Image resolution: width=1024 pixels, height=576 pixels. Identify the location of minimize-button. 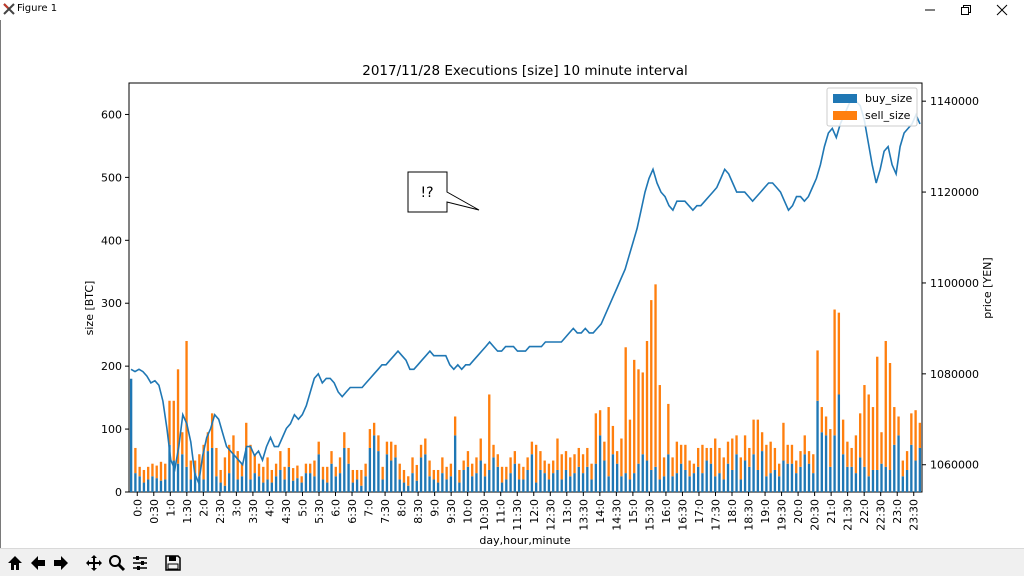
(930, 10).